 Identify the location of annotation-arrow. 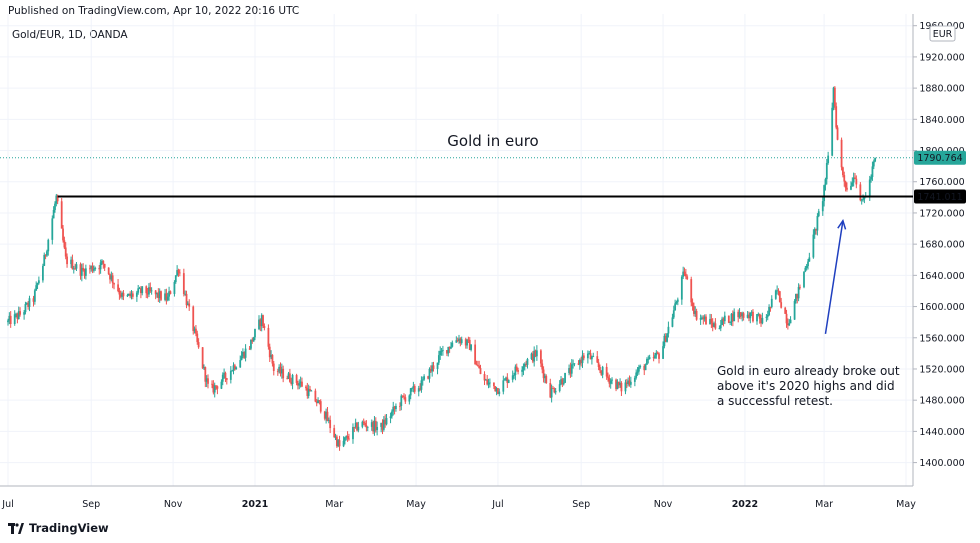
(835, 276).